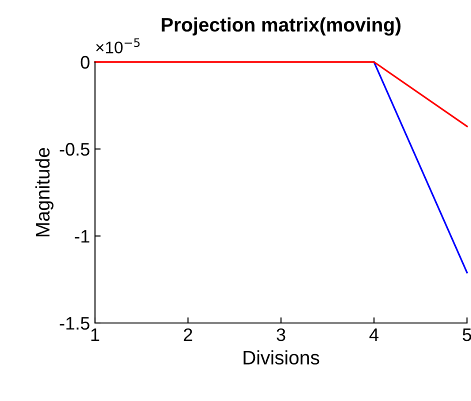 The width and height of the screenshot is (471, 401). I want to click on x-tick-label: 1, so click(95, 334).